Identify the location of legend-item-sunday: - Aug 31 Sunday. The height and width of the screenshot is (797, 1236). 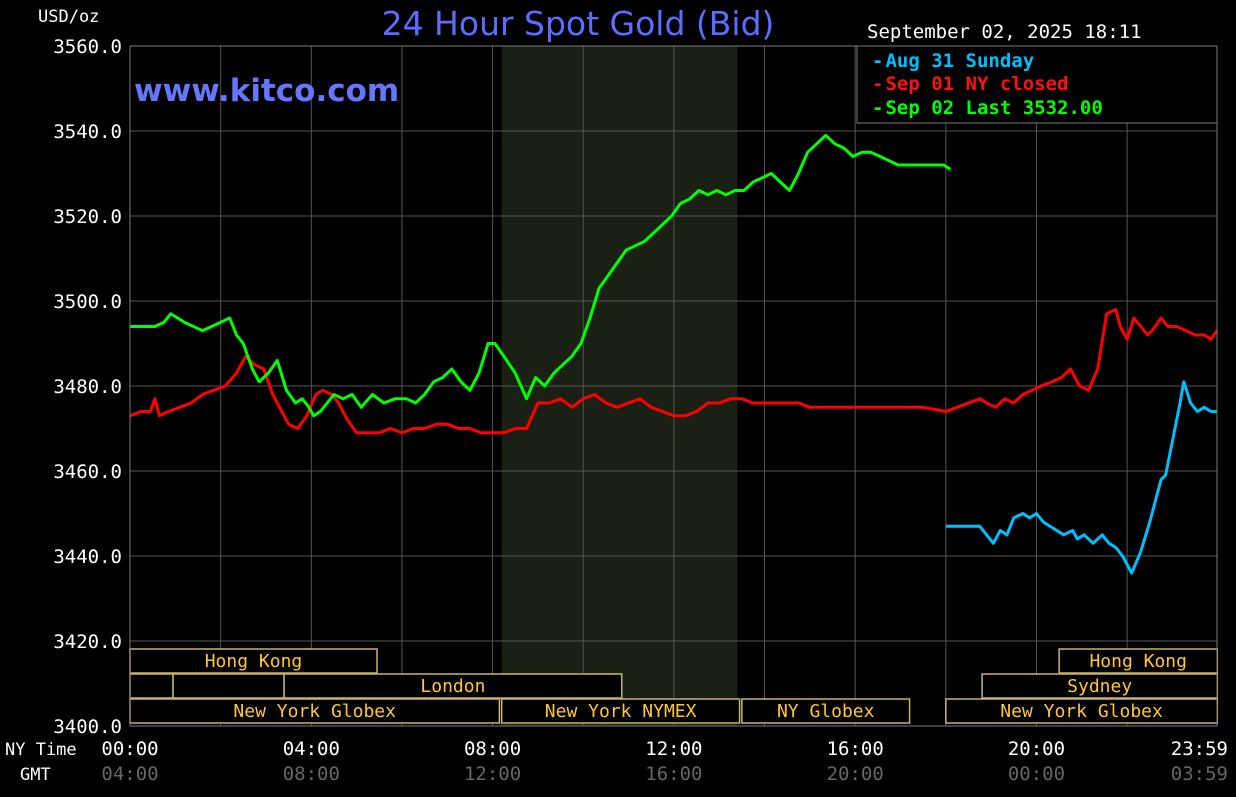
(953, 61).